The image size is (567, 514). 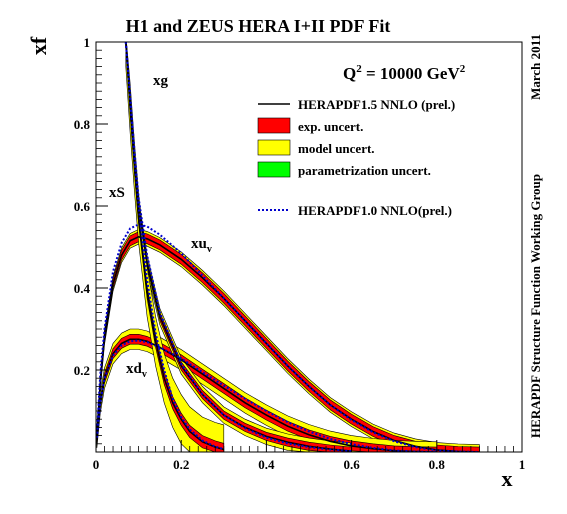 What do you see at coordinates (376, 104) in the screenshot?
I see `legend-entry-label: HERAPDF1.5 NNLO (prel.)` at bounding box center [376, 104].